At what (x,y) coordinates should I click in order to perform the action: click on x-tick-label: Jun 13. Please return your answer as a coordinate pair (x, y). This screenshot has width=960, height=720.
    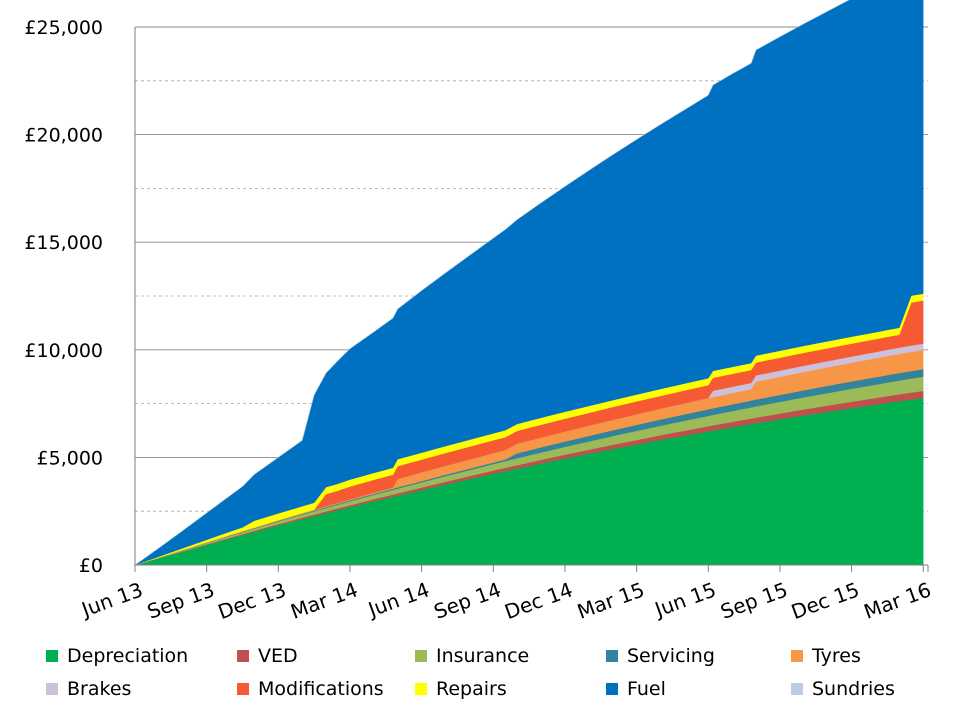
    Looking at the image, I should click on (111, 599).